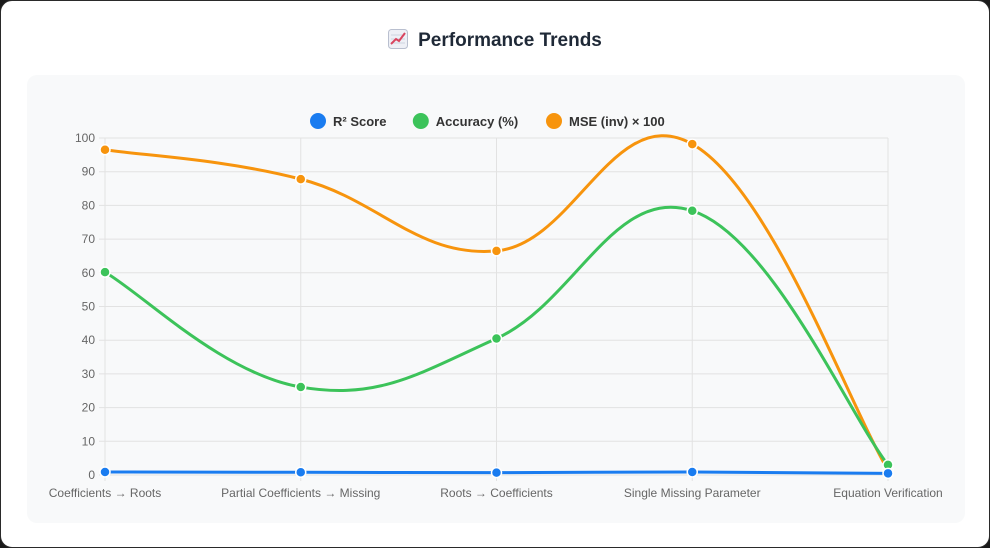  Describe the element at coordinates (89, 374) in the screenshot. I see `y-tick-label: 30` at that location.